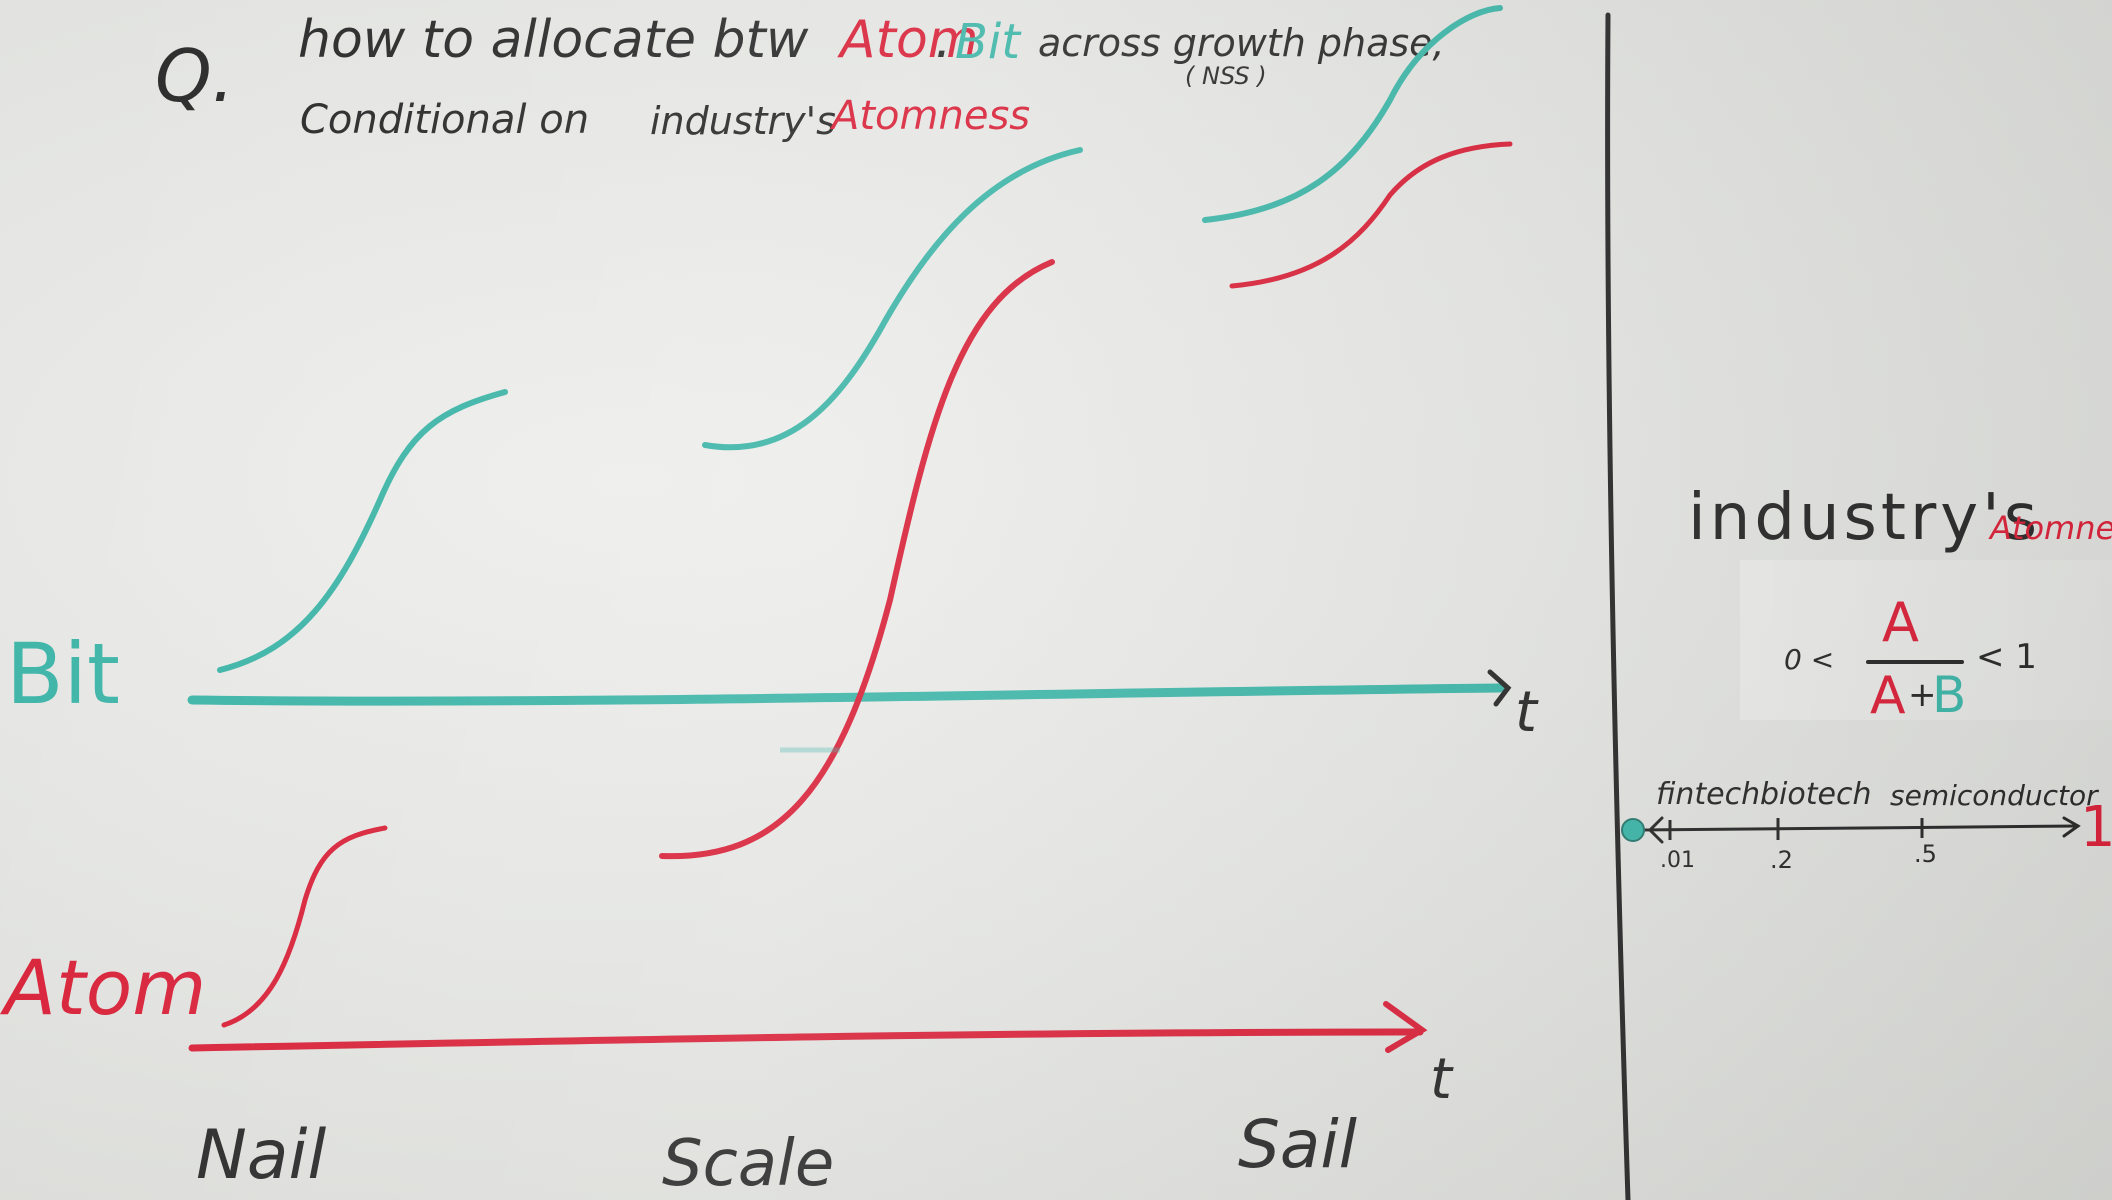 The width and height of the screenshot is (2112, 1200). What do you see at coordinates (2096, 827) in the screenshot?
I see `number-line-end-label: 1` at bounding box center [2096, 827].